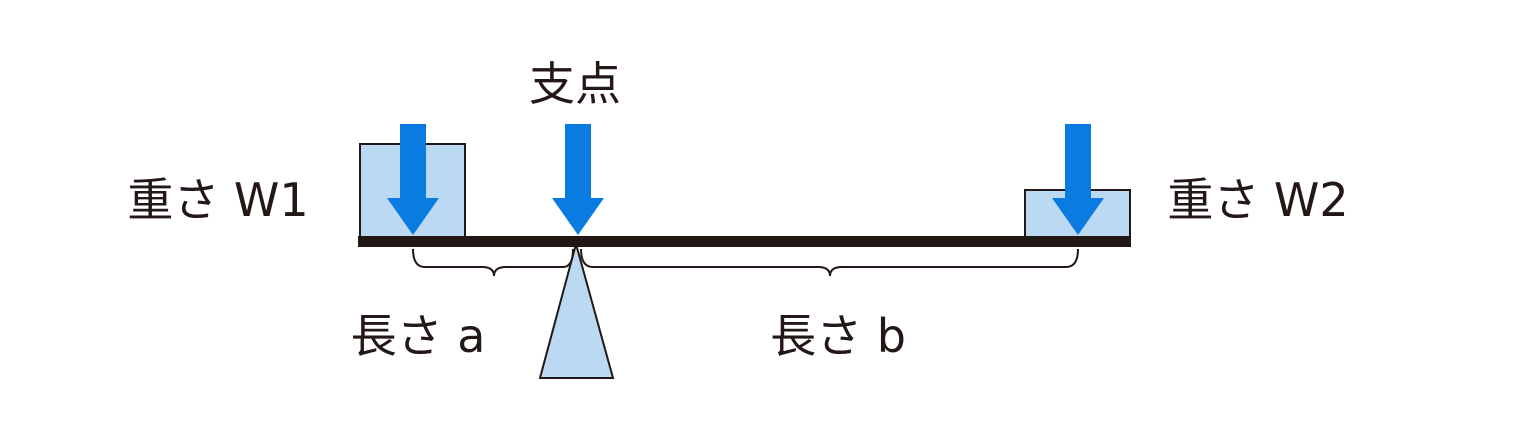  What do you see at coordinates (217, 200) in the screenshot?
I see `weight-w1-label: 重さ W1` at bounding box center [217, 200].